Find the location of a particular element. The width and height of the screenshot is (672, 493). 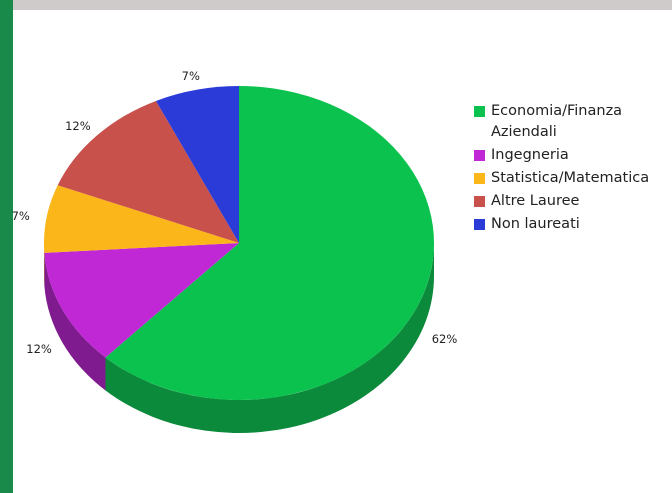

legend-label: Economia/Finanza Aziendali is located at coordinates (557, 121).